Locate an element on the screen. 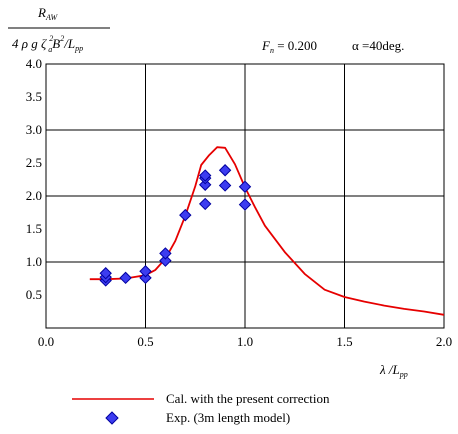 This screenshot has width=458, height=434. y-tick-label: 1.5 is located at coordinates (34, 228).